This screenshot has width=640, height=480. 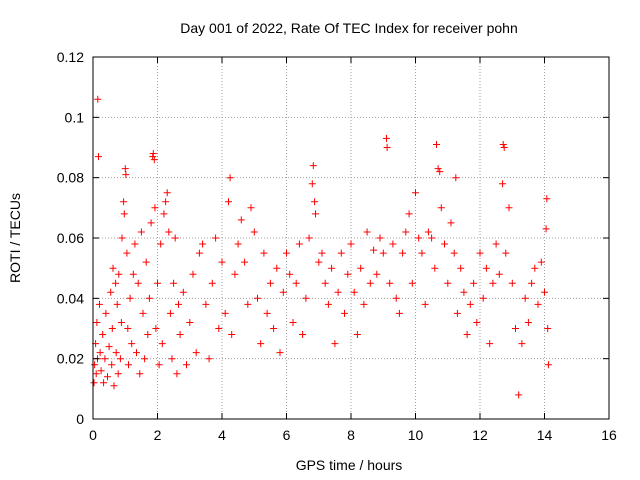 What do you see at coordinates (609, 435) in the screenshot?
I see `x-tick-label: 16` at bounding box center [609, 435].